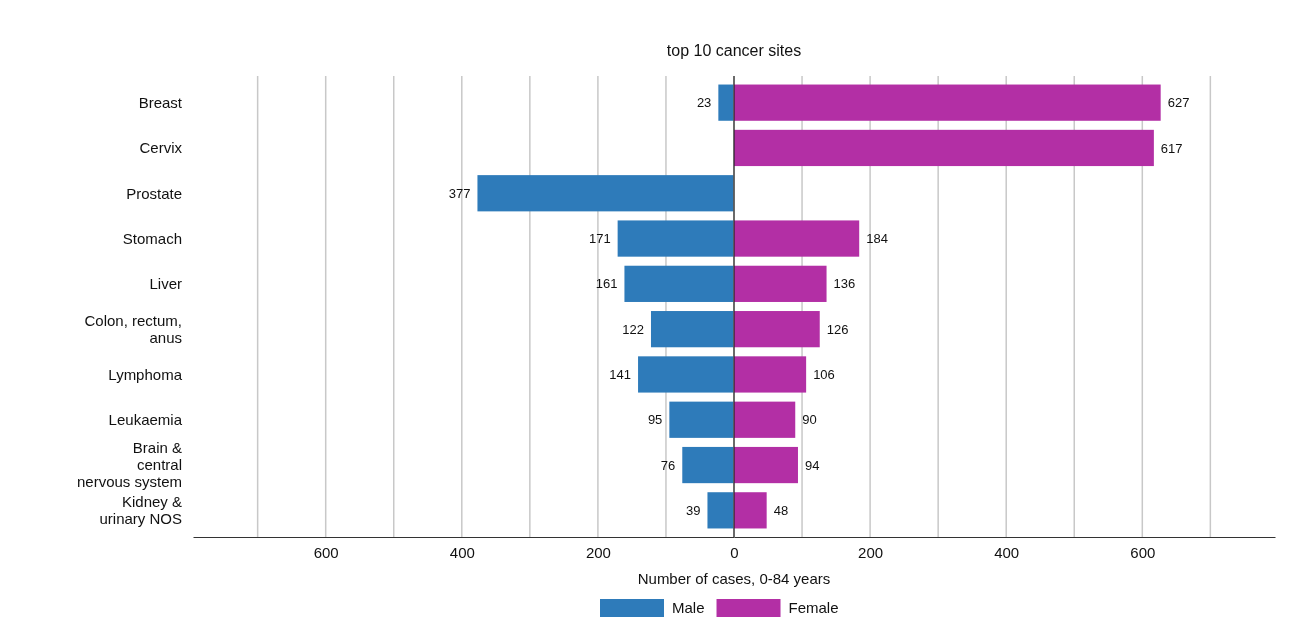 Image resolution: width=1293 pixels, height=633 pixels. What do you see at coordinates (704, 103) in the screenshot?
I see `data-label: 23` at bounding box center [704, 103].